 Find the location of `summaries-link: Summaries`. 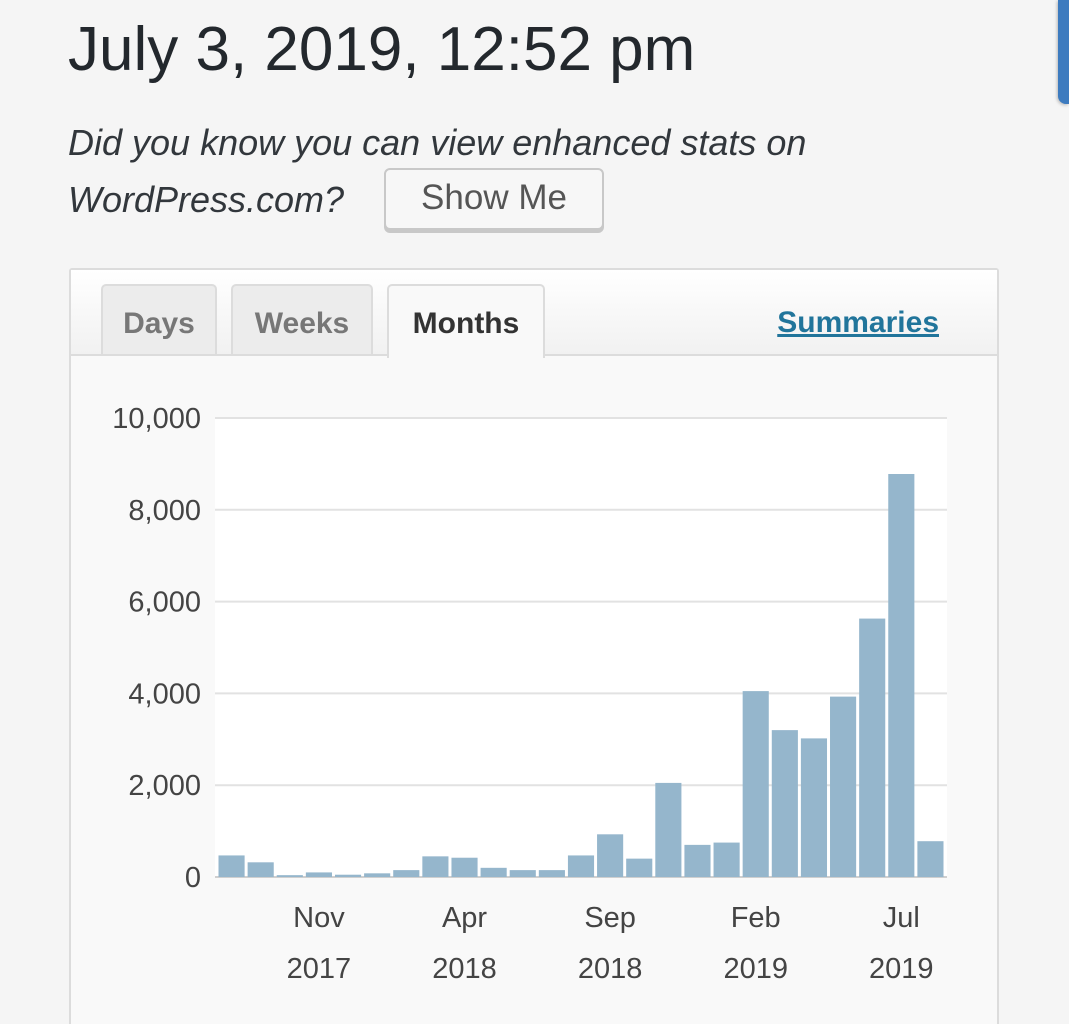

summaries-link: Summaries is located at coordinates (858, 322).